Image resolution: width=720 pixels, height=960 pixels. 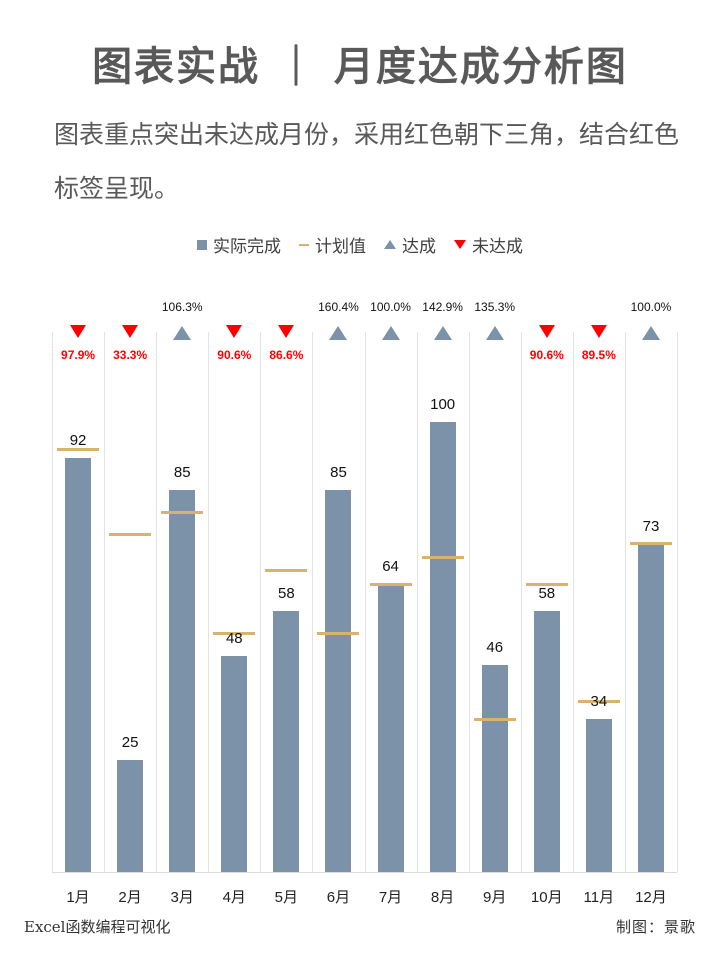 What do you see at coordinates (497, 247) in the screenshot?
I see `legend-label-miss: 未达成` at bounding box center [497, 247].